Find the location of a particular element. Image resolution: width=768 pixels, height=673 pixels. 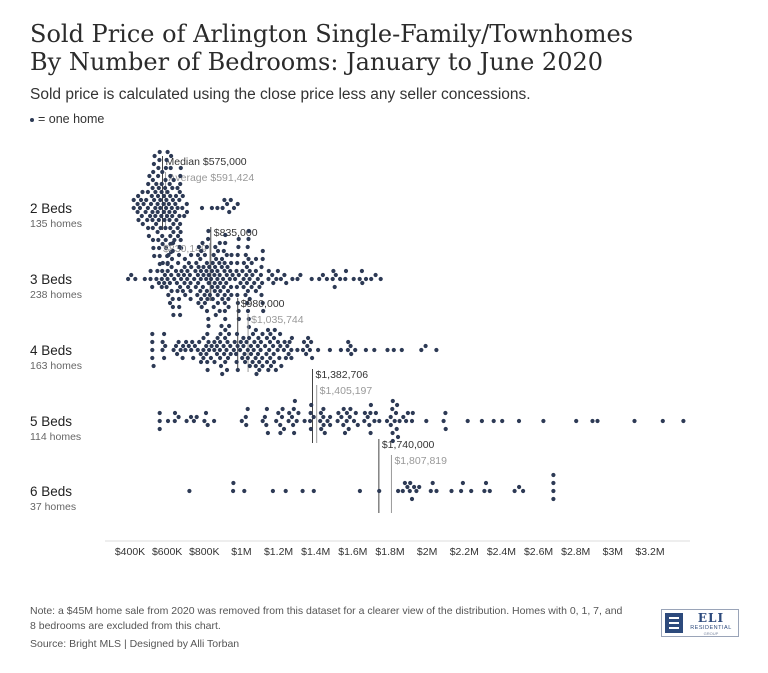

row-count-6-beds: 37 homes is located at coordinates (53, 507).